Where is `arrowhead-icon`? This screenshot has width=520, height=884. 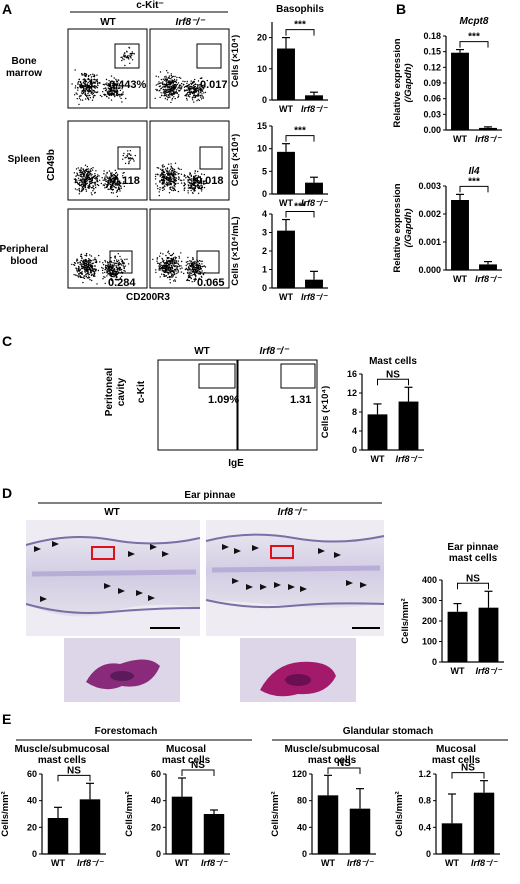 arrowhead-icon is located at coordinates (107, 586).